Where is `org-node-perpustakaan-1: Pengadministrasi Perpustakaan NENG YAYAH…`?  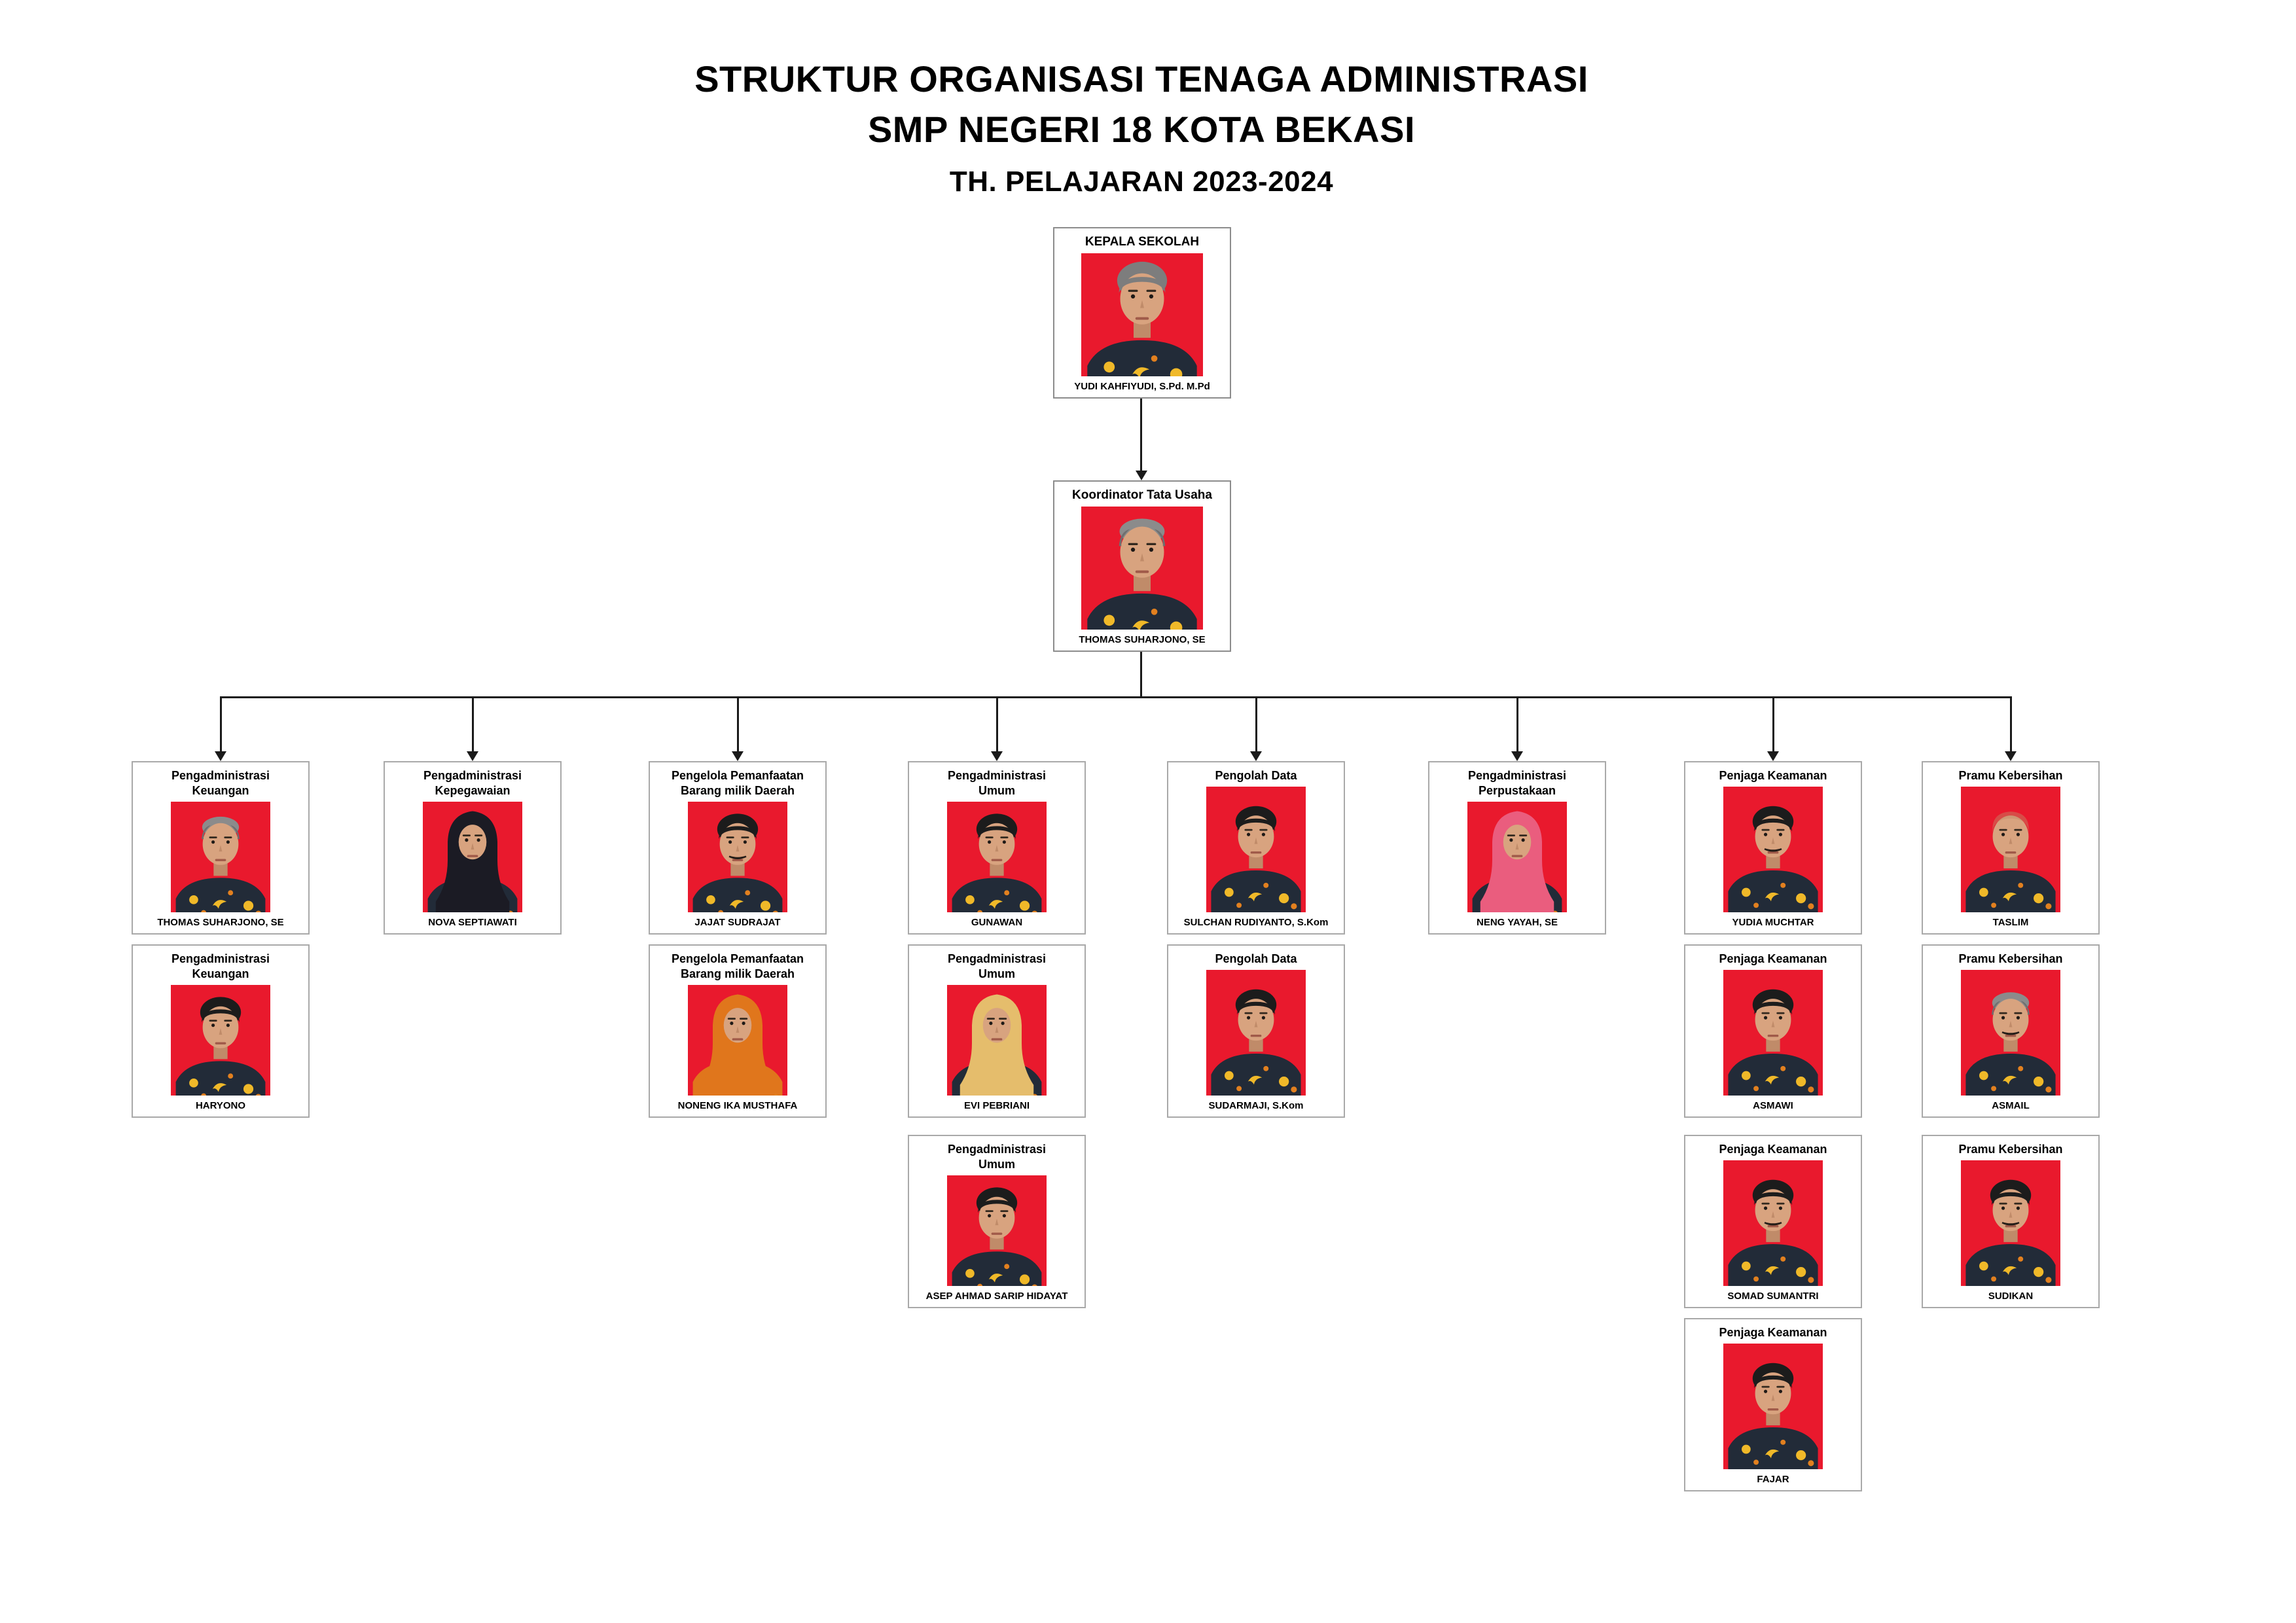 org-node-perpustakaan-1: Pengadministrasi Perpustakaan NENG YAYAH… is located at coordinates (1517, 848).